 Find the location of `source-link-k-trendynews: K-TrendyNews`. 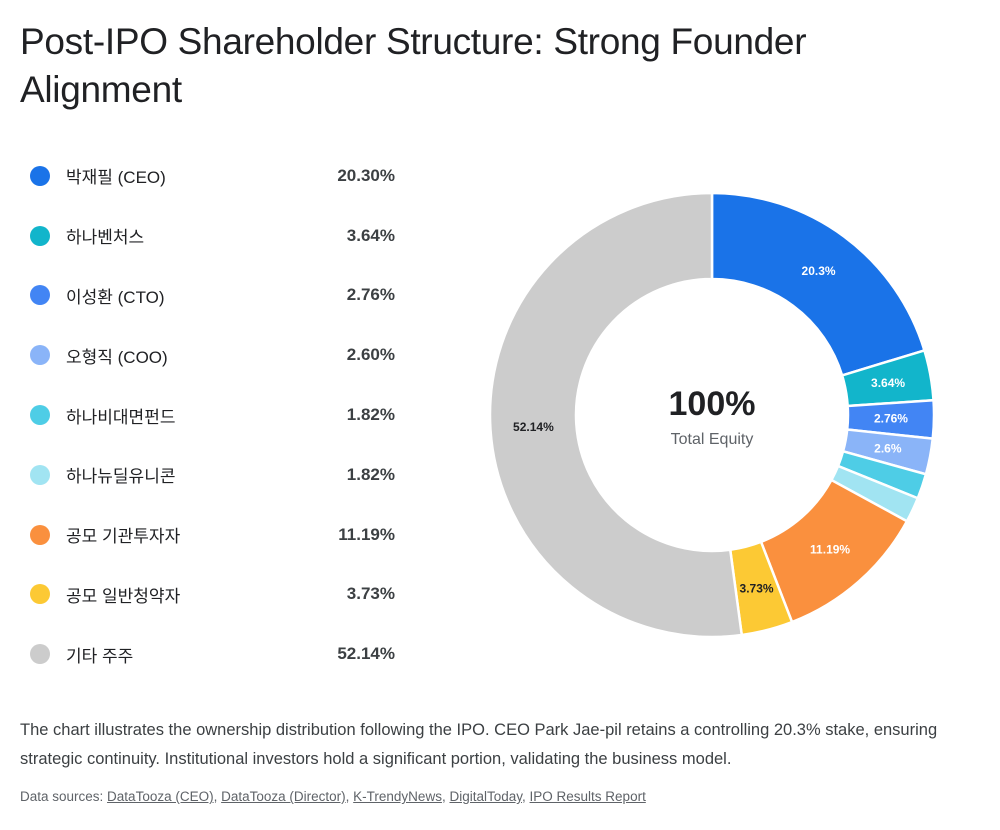

source-link-k-trendynews: K-TrendyNews is located at coordinates (397, 796).